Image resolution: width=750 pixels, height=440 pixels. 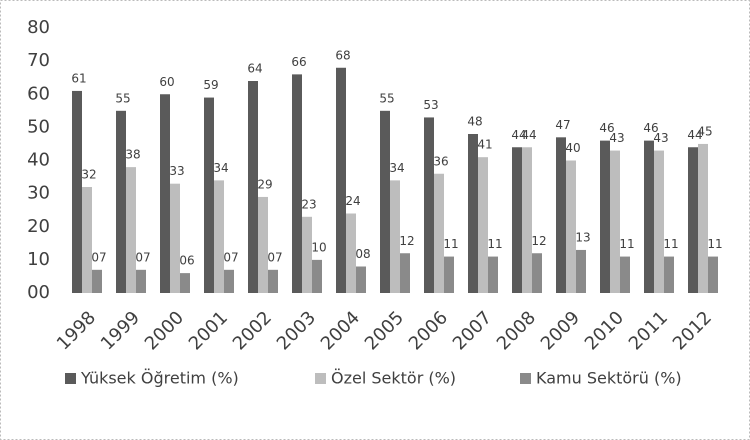 I want to click on data-label: 40, so click(x=572, y=148).